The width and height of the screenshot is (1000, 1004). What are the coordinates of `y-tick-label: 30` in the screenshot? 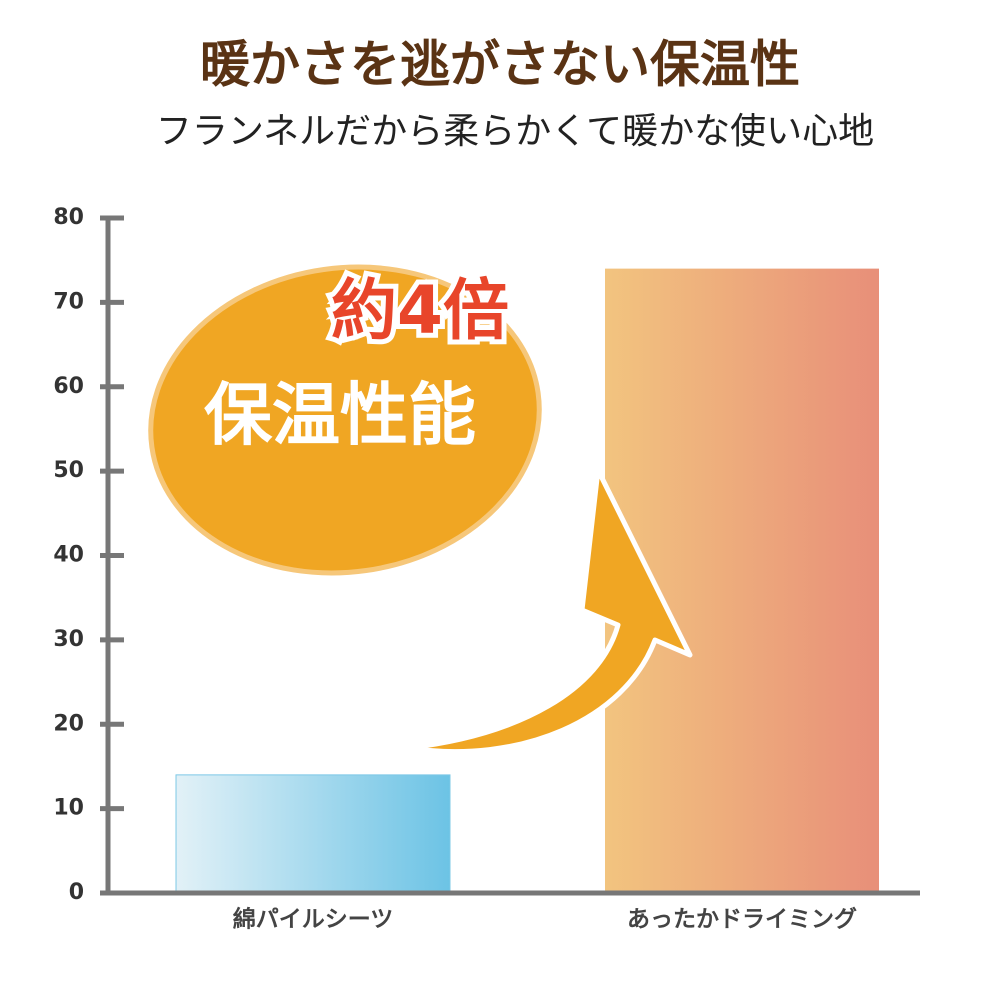 It's located at (68, 639).